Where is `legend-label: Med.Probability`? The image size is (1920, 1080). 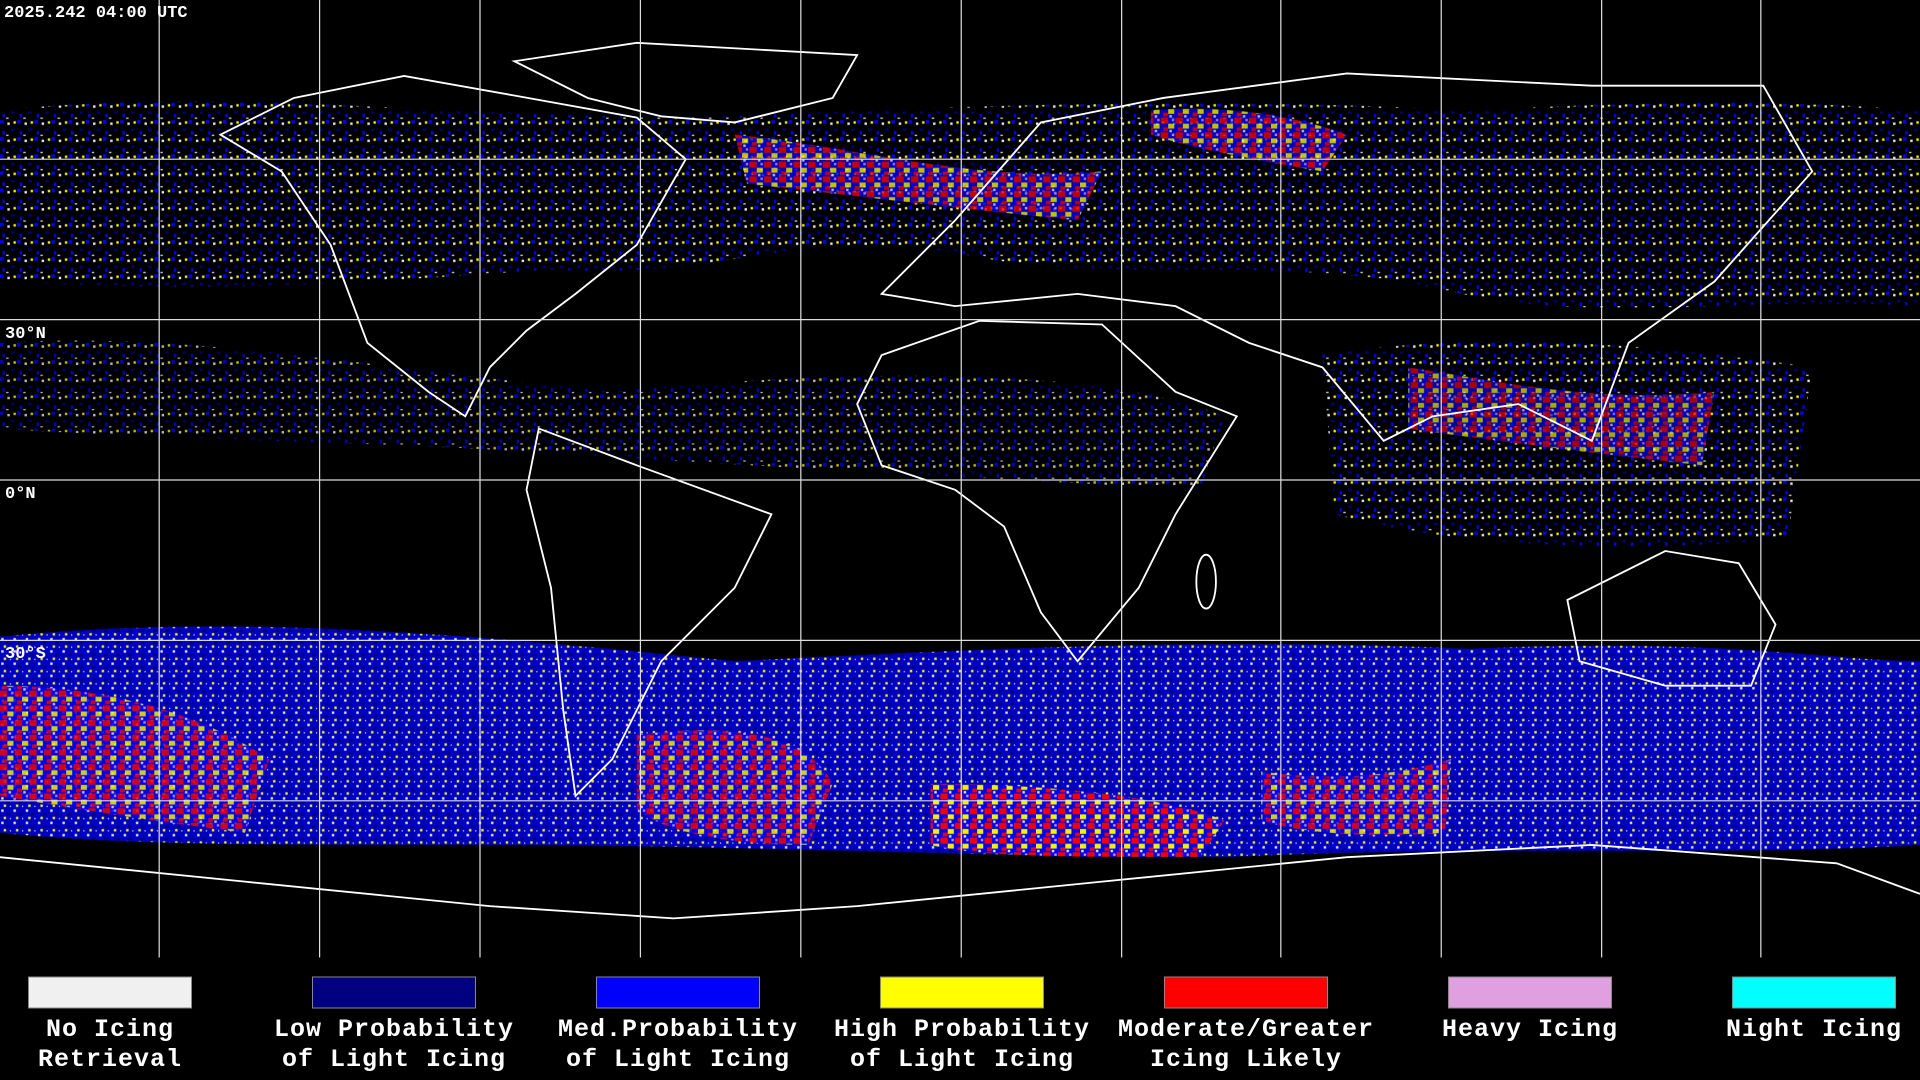
legend-label: Med.Probability is located at coordinates (678, 1029).